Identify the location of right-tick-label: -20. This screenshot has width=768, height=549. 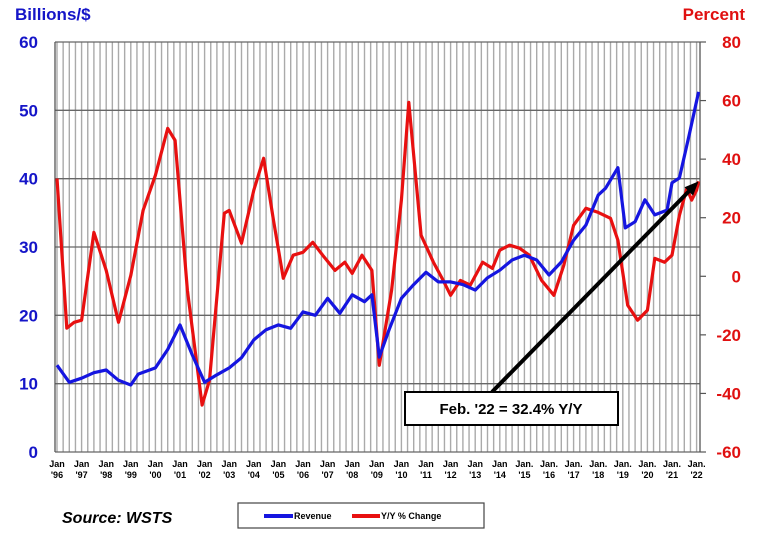
(728, 335).